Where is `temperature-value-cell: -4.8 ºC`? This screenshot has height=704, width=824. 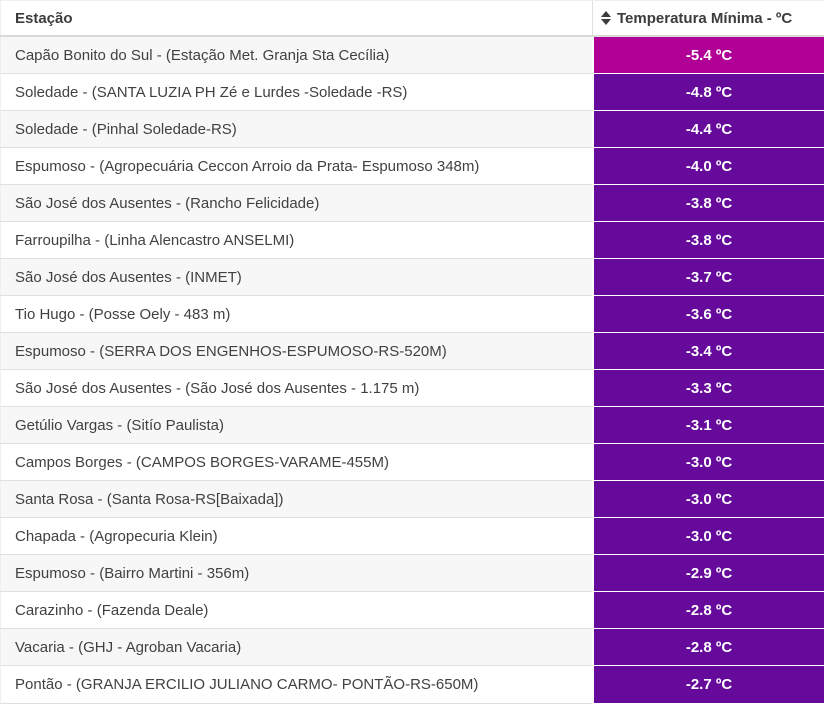
temperature-value-cell: -4.8 ºC is located at coordinates (708, 92).